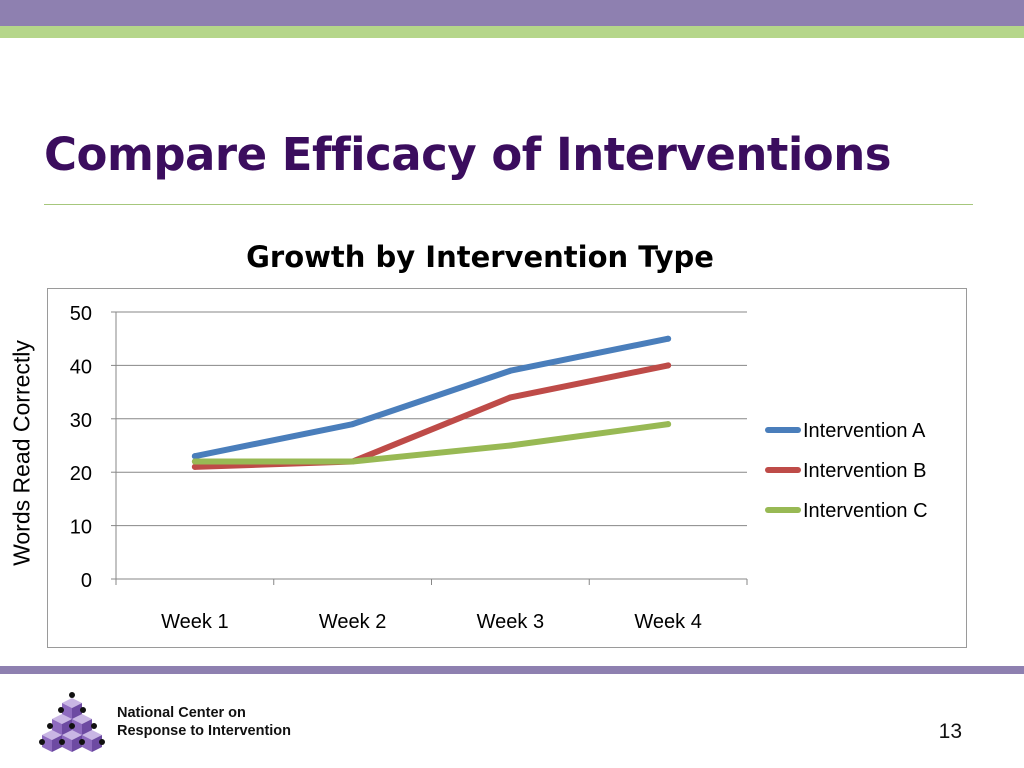  What do you see at coordinates (512, 670) in the screenshot?
I see `footer-band` at bounding box center [512, 670].